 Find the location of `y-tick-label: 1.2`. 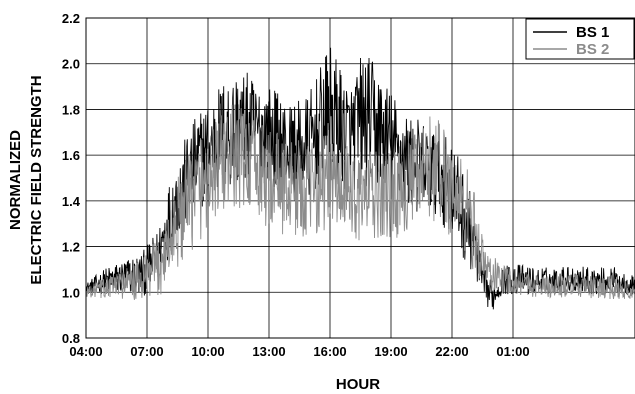

y-tick-label: 1.2 is located at coordinates (71, 247).